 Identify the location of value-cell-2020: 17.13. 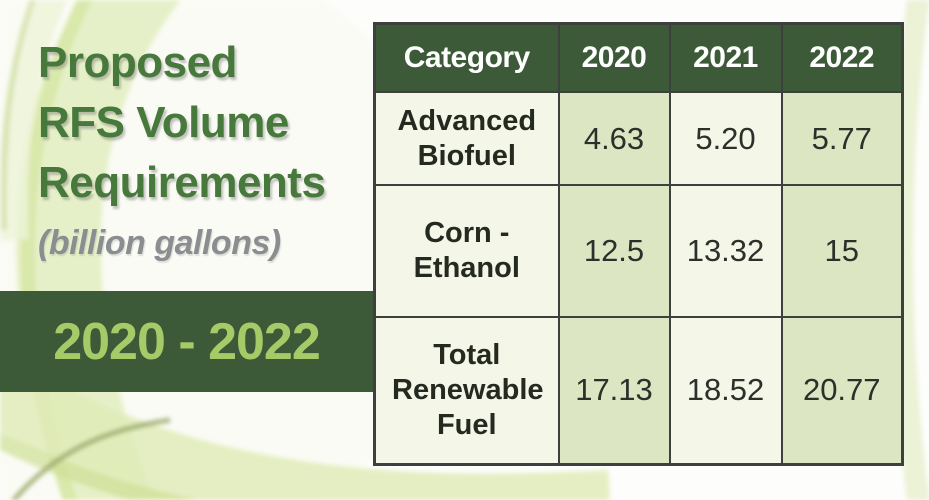
(614, 390).